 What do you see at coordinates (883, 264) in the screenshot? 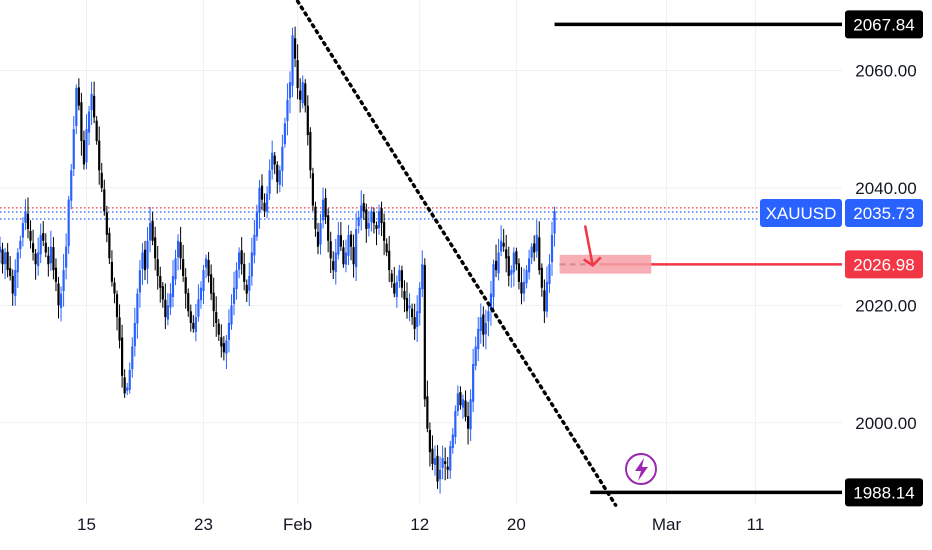
I see `entry-price-tag-text: 2026.98` at bounding box center [883, 264].